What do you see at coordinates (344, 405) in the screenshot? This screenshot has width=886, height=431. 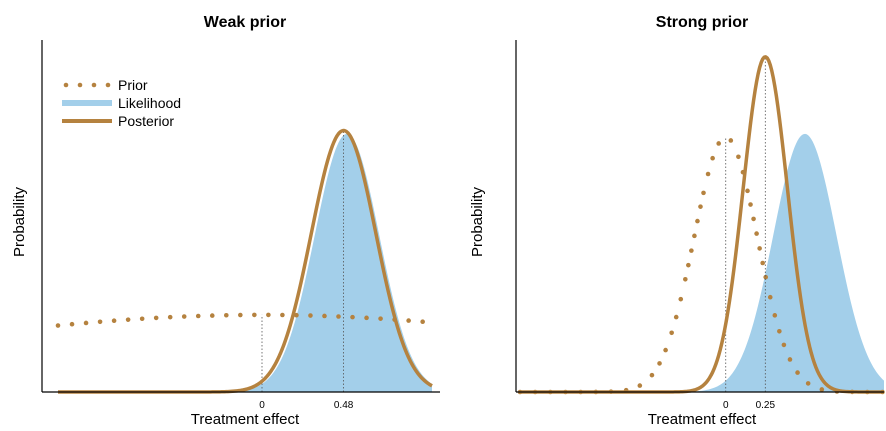 I see `x-tick-label: 0.48` at bounding box center [344, 405].